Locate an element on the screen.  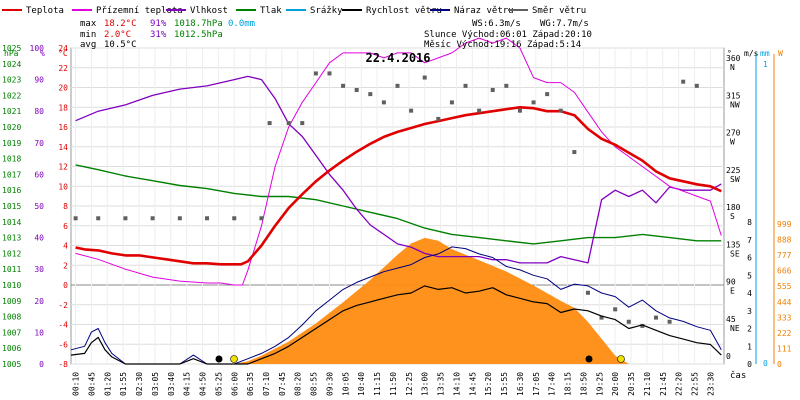
wind-tick-label: 1 is located at coordinates (749, 346).